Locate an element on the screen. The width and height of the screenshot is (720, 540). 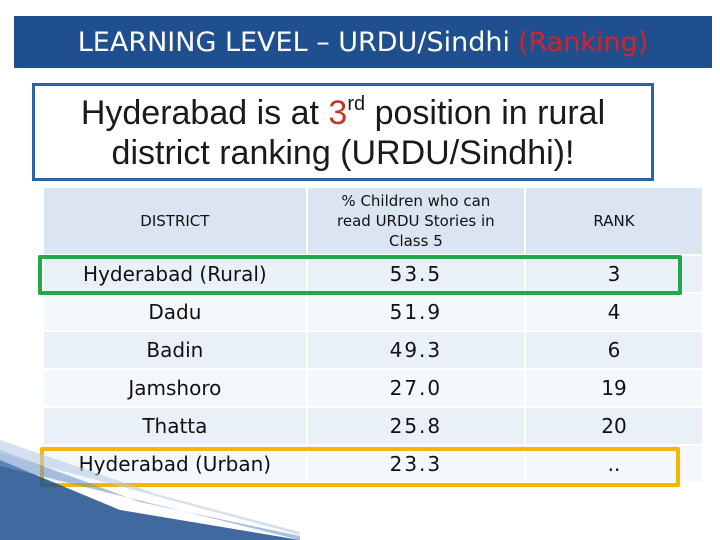
headline-rank-number: 3 is located at coordinates (338, 113).